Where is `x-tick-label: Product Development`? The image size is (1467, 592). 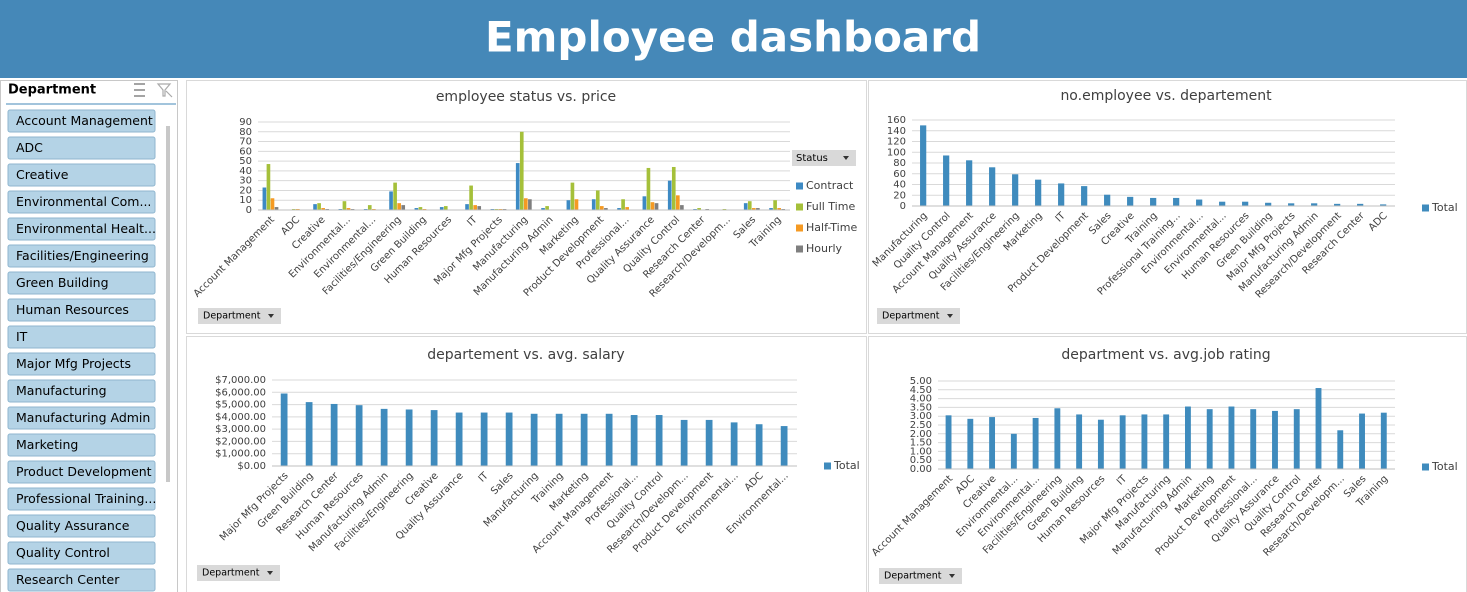 x-tick-label: Product Development is located at coordinates (1048, 252).